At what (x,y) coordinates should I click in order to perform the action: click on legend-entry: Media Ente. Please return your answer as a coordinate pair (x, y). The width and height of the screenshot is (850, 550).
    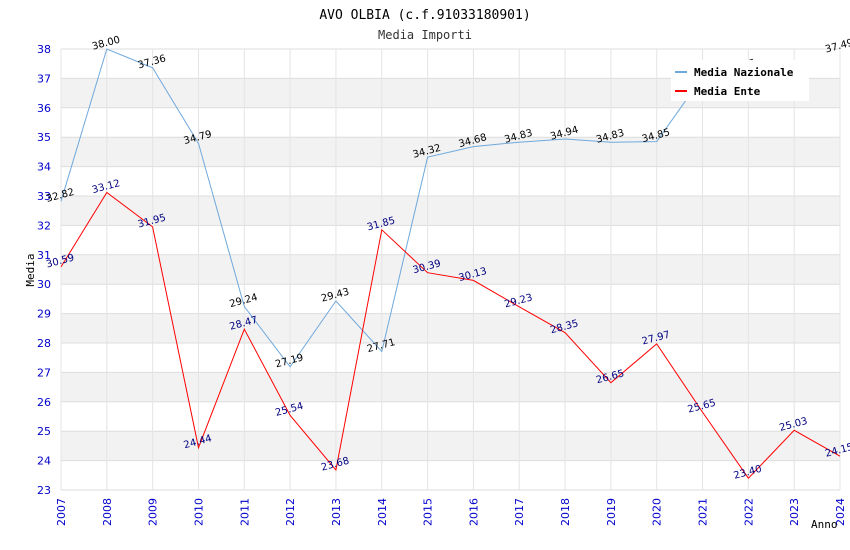
    Looking at the image, I should click on (727, 91).